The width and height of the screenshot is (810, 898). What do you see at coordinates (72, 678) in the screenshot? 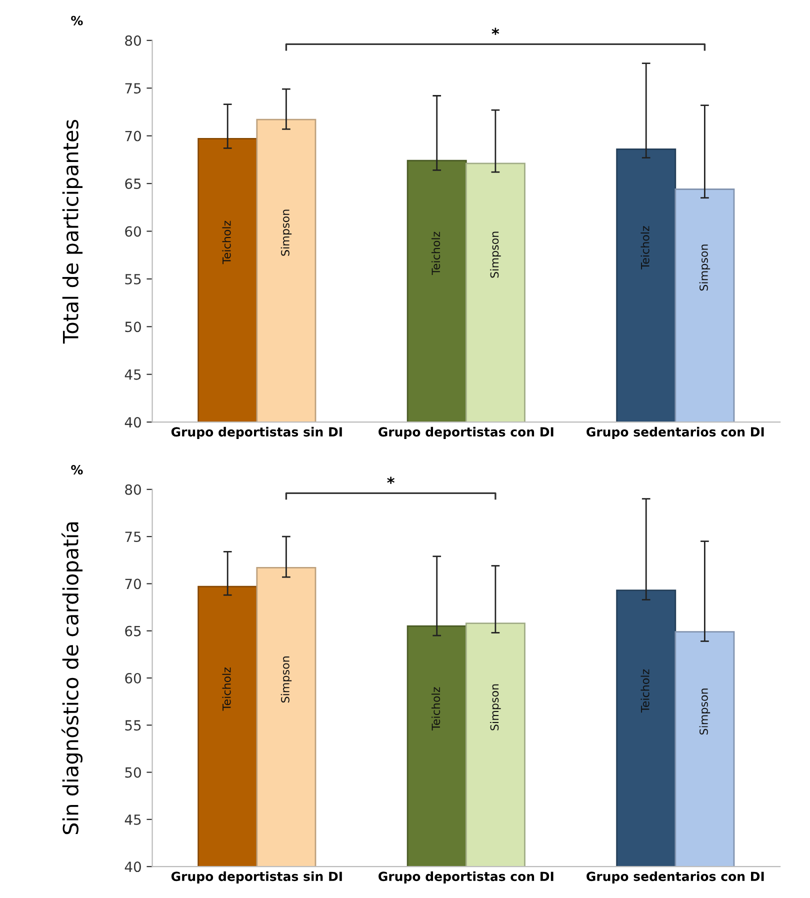
I see `y-axis-title: Sin diagnóstico de cardiopatía` at bounding box center [72, 678].